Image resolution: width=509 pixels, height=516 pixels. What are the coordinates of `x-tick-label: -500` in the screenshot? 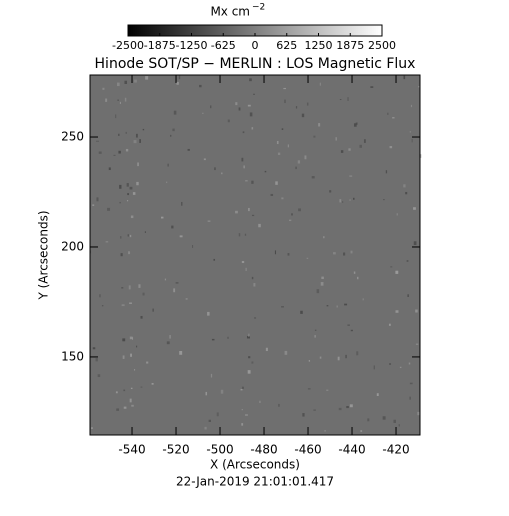 It's located at (219, 450).